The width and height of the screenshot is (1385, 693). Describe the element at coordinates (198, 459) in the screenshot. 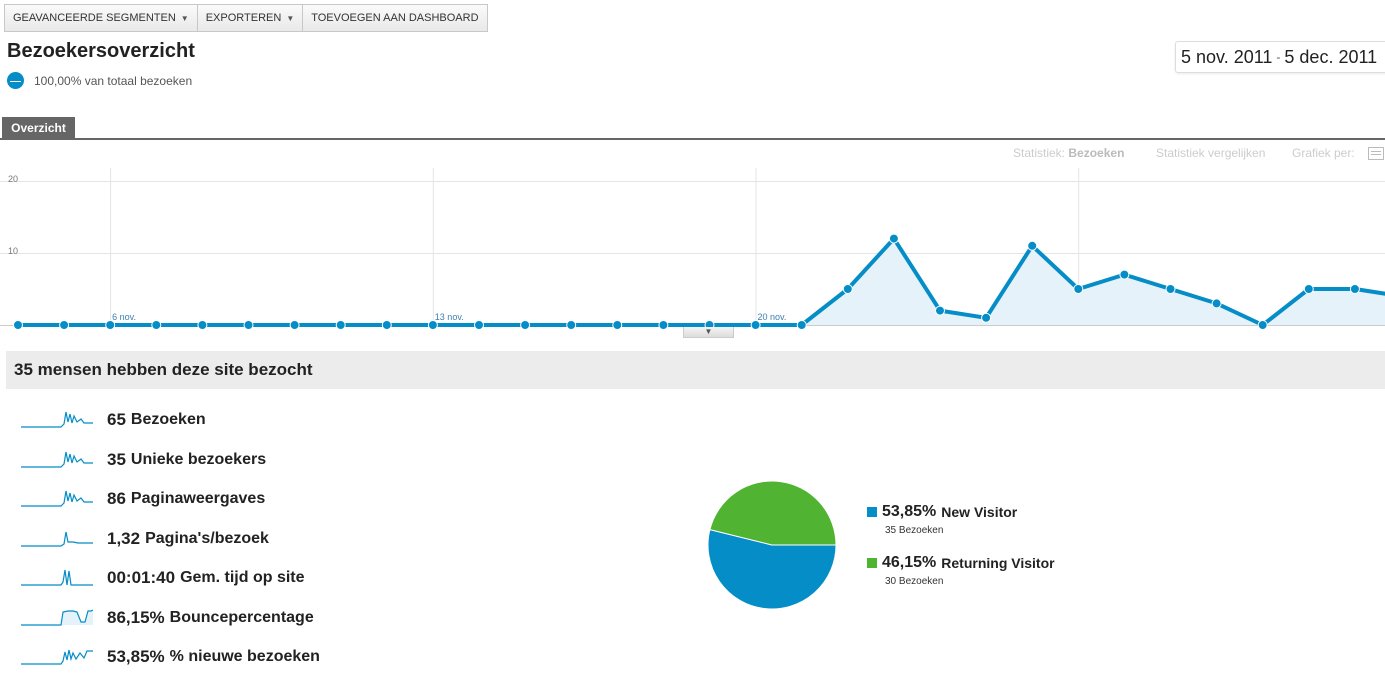

I see `metric-label: Unieke bezoekers` at that location.